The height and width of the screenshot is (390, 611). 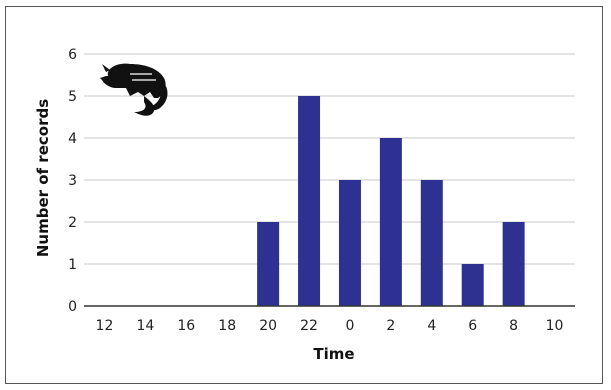 I want to click on y-tick-label: 5, so click(x=72, y=97).